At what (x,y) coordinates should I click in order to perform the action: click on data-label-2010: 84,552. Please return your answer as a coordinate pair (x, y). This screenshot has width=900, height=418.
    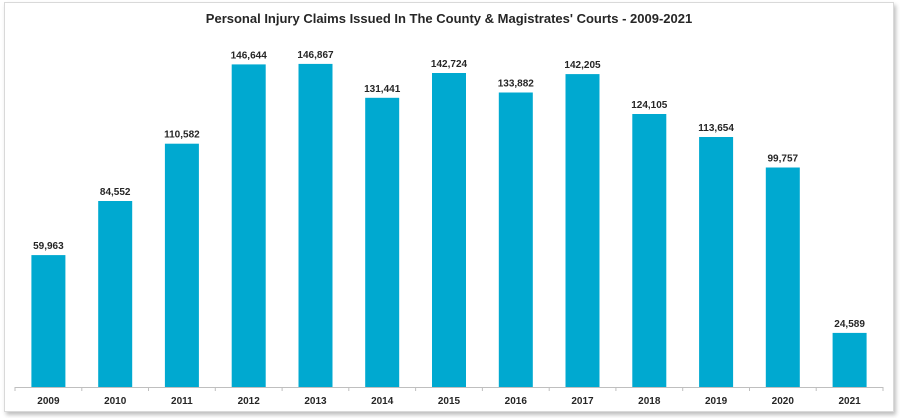
    Looking at the image, I should click on (115, 192).